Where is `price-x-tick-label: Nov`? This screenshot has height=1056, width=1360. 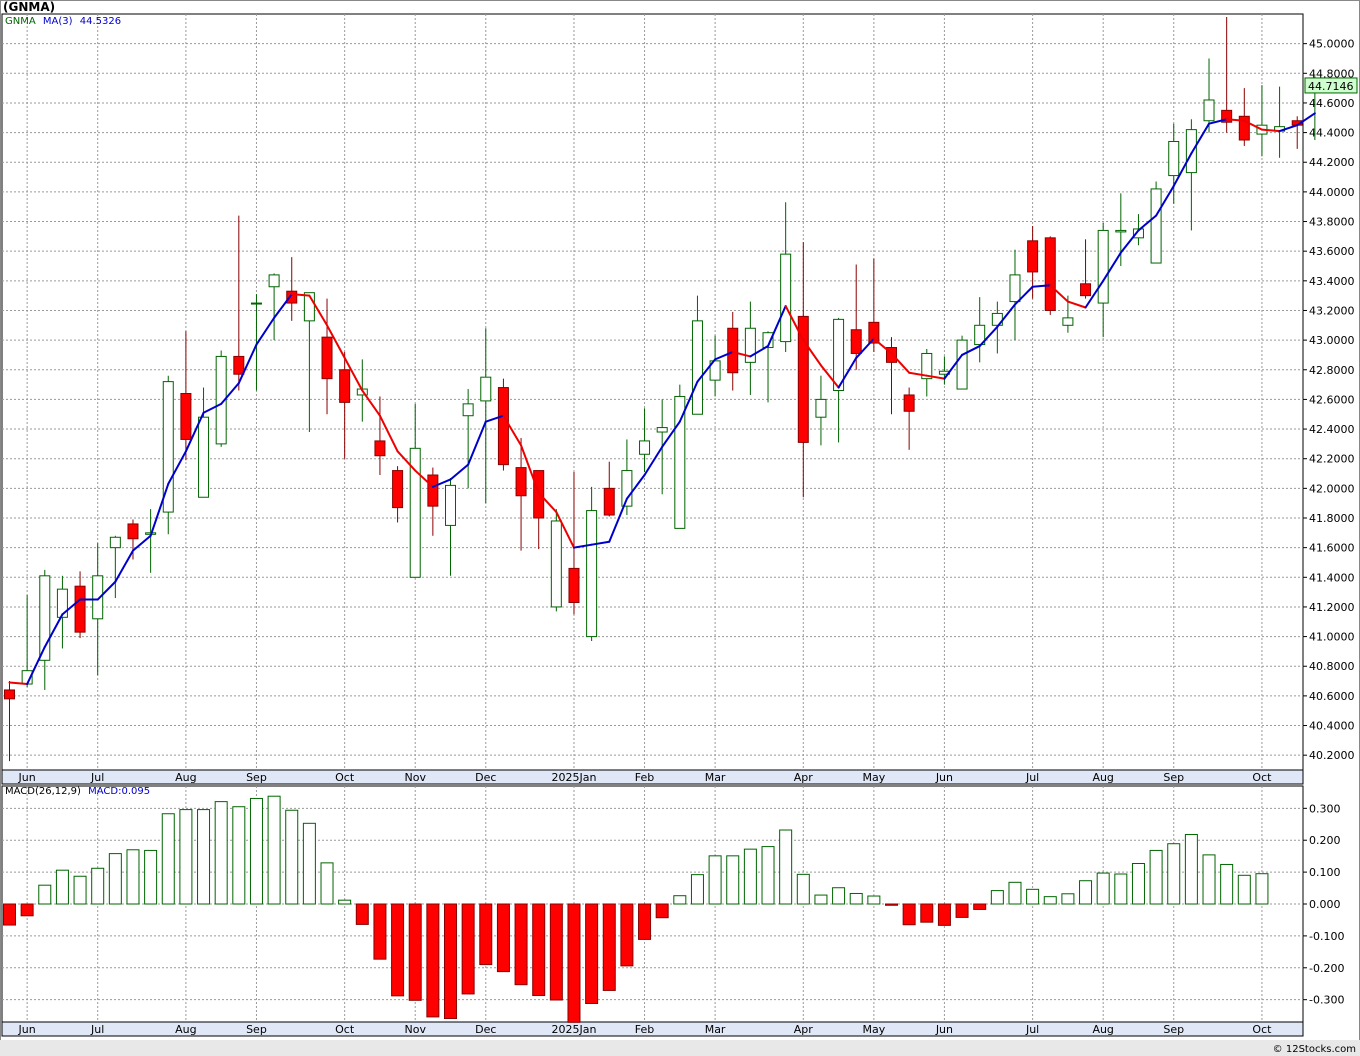 price-x-tick-label: Nov is located at coordinates (415, 777).